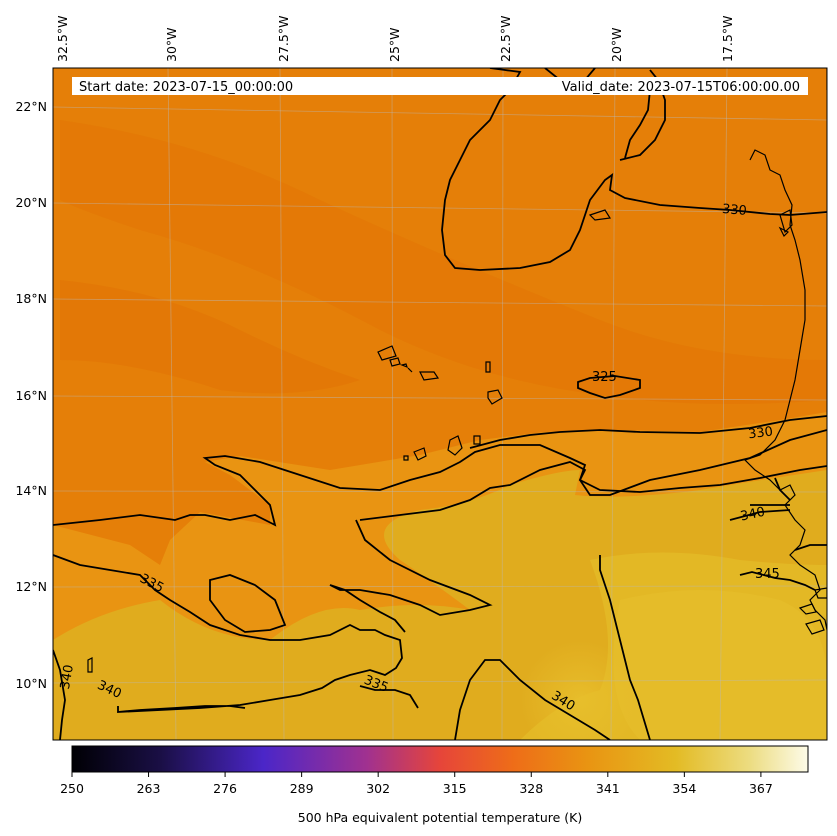  What do you see at coordinates (62, 39) in the screenshot?
I see `lon-label: 32.5°W` at bounding box center [62, 39].